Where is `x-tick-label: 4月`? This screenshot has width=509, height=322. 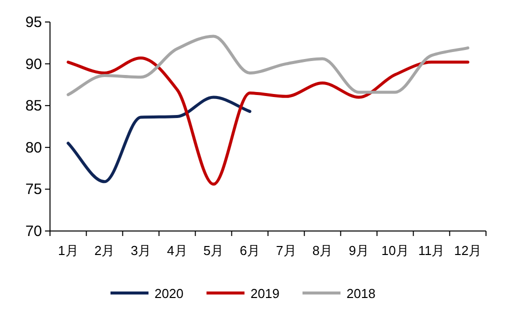
x-tick-label: 4月 is located at coordinates (177, 250).